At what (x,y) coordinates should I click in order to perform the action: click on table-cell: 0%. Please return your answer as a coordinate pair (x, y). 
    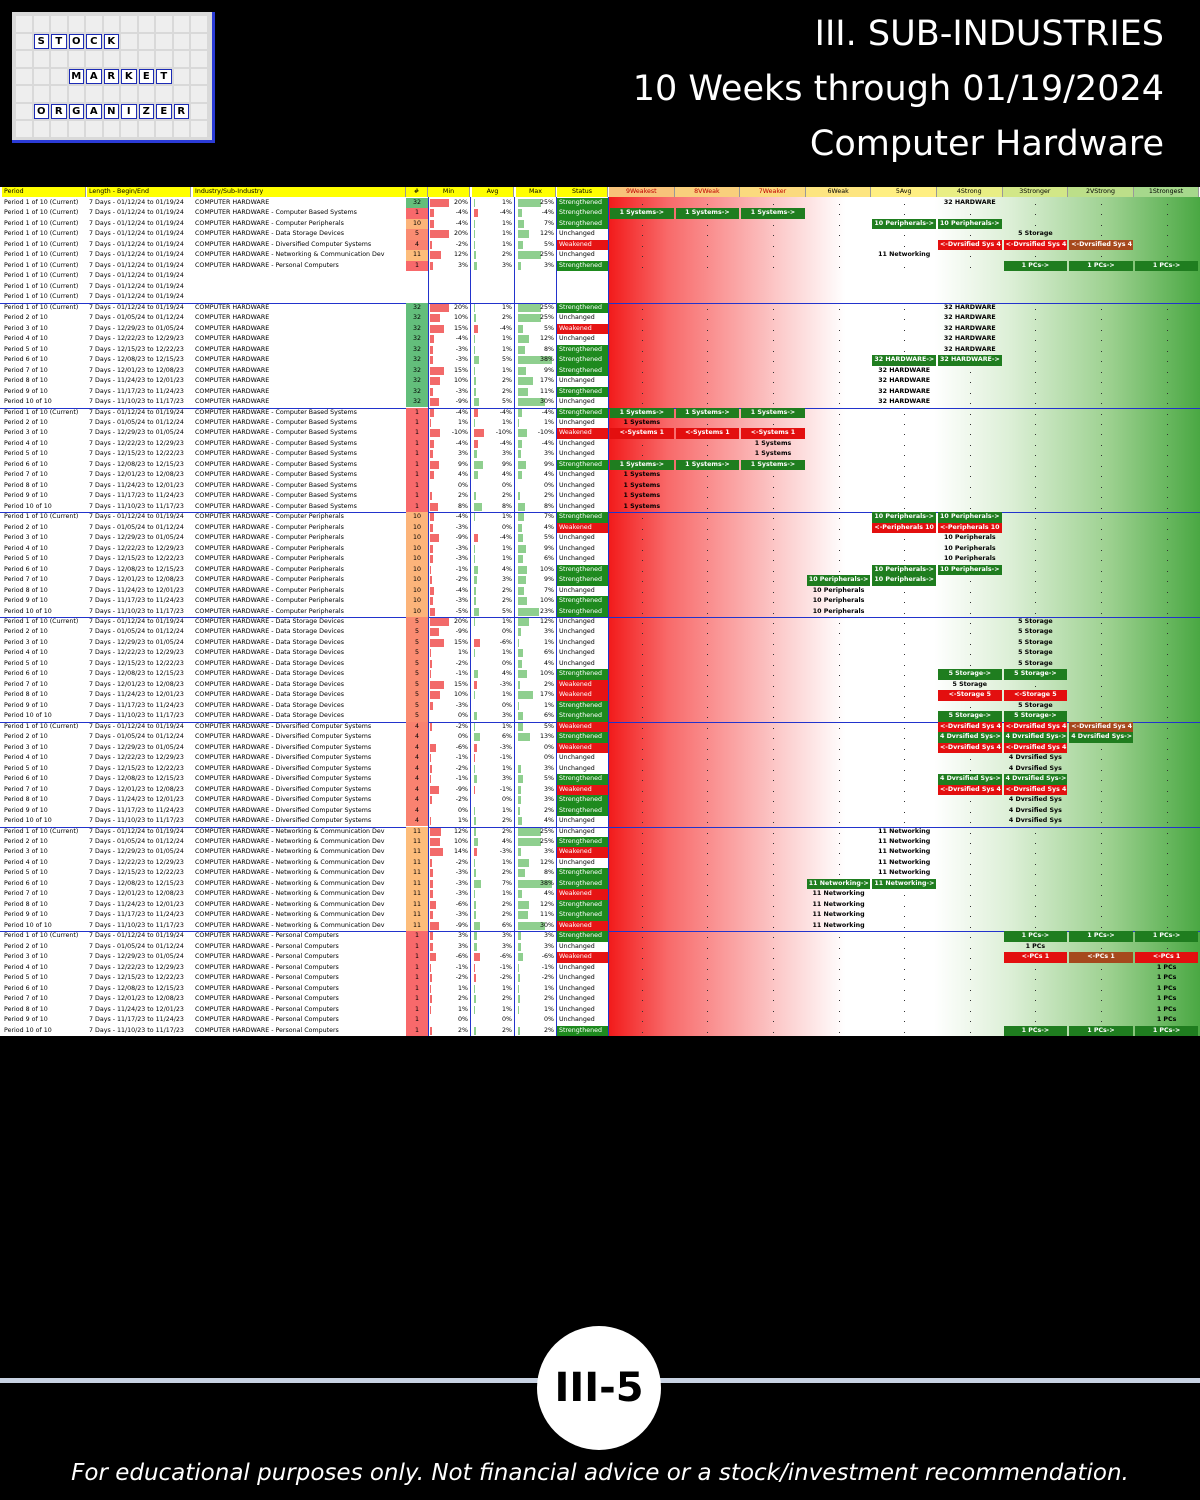
    Looking at the image, I should click on (549, 1020).